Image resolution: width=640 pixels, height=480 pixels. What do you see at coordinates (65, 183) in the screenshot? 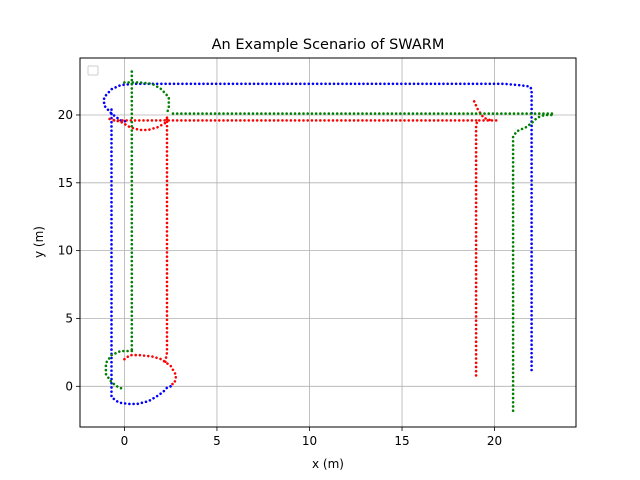
I see `y-tick-label: 15` at bounding box center [65, 183].